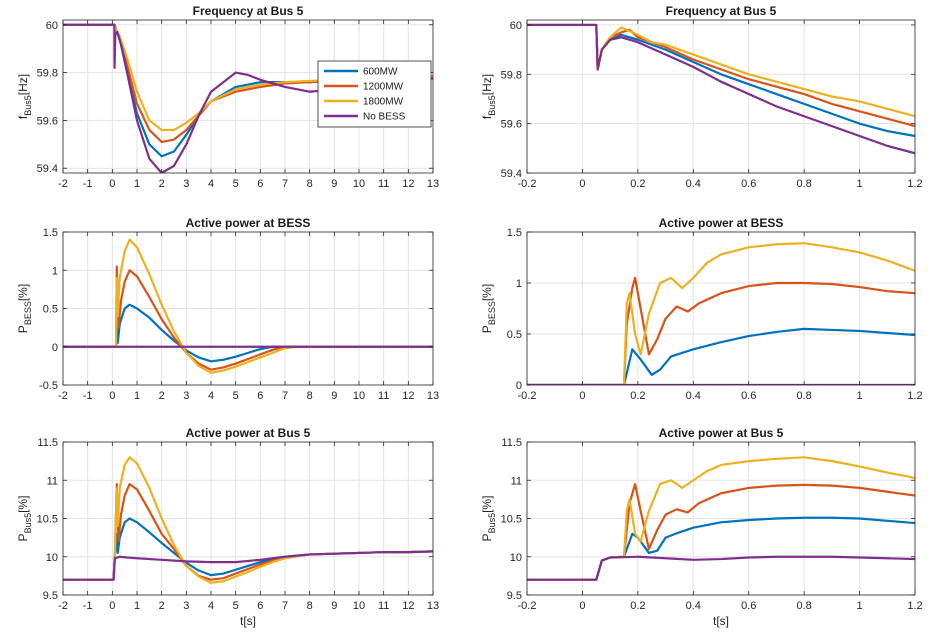 This screenshot has height=637, width=933. What do you see at coordinates (47, 121) in the screenshot?
I see `y-tick-label: 59.6` at bounding box center [47, 121].